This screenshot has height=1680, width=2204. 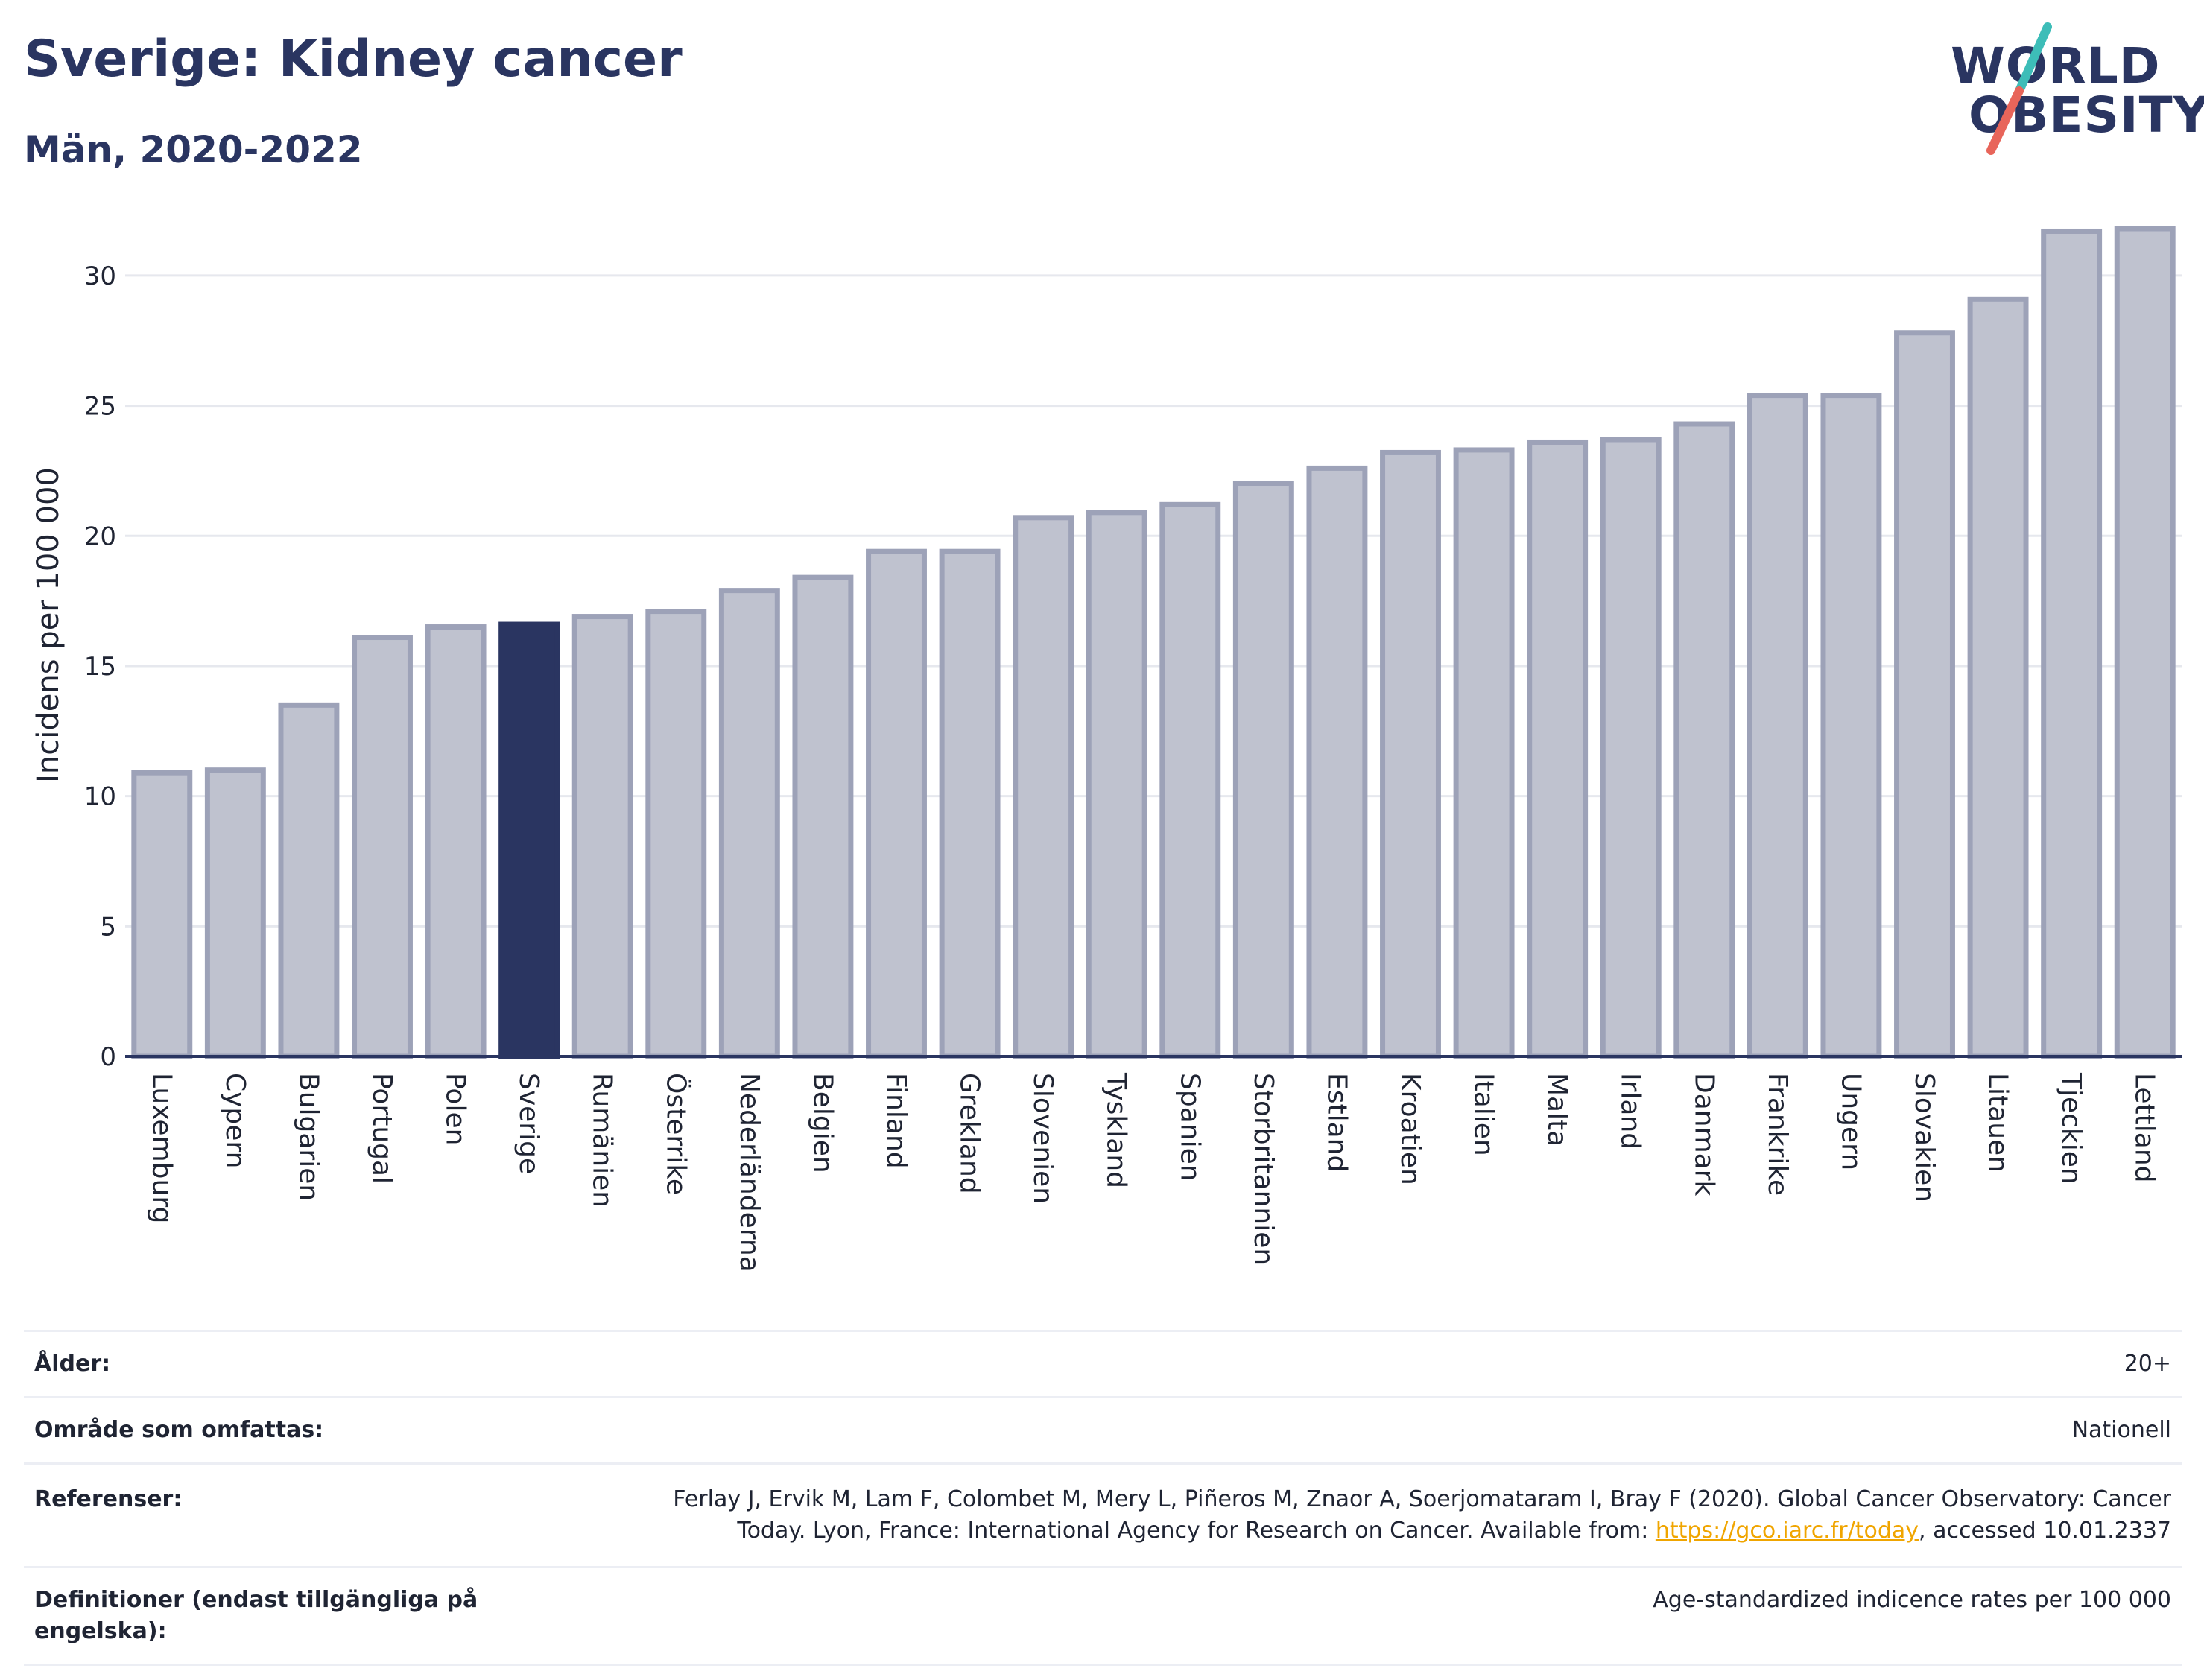 What do you see at coordinates (2056, 66) in the screenshot?
I see `logo-line-1: WORLD` at bounding box center [2056, 66].